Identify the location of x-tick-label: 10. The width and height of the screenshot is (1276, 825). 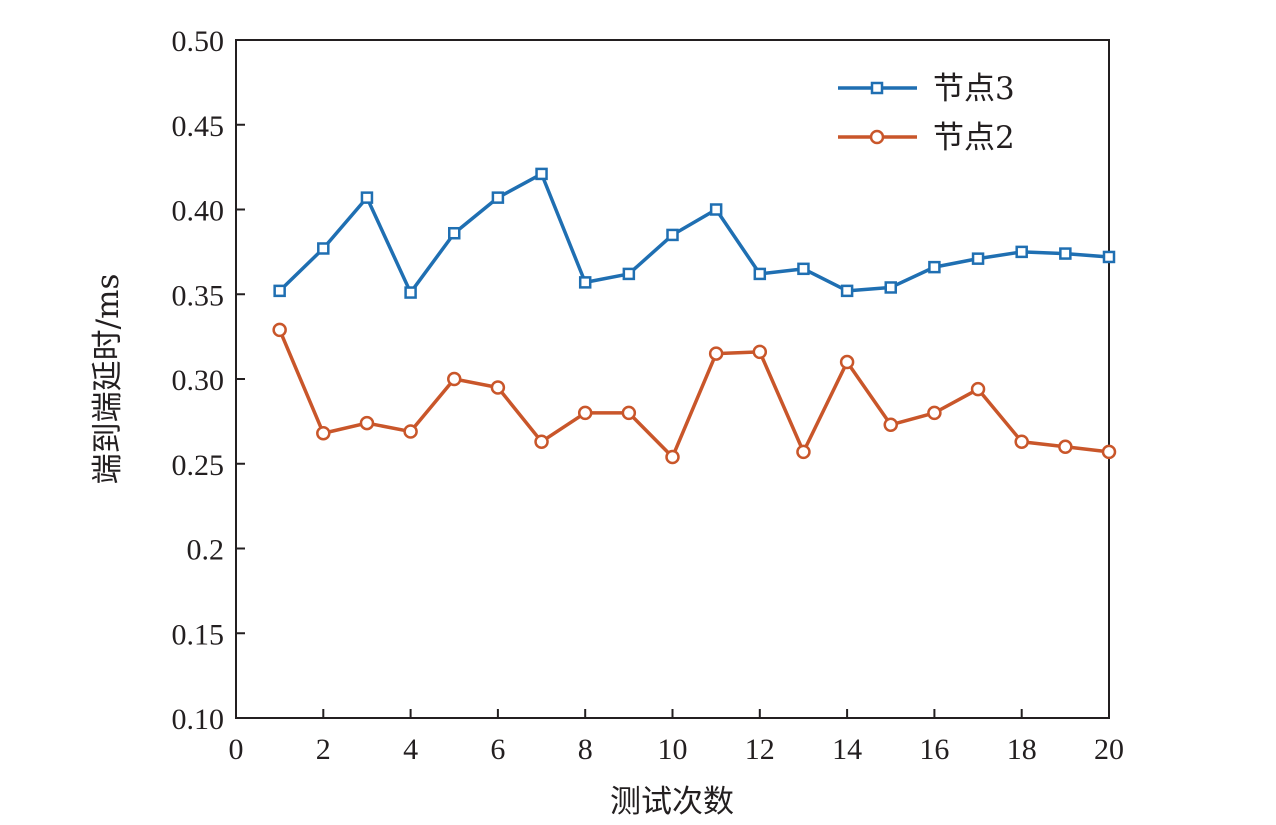
(673, 749).